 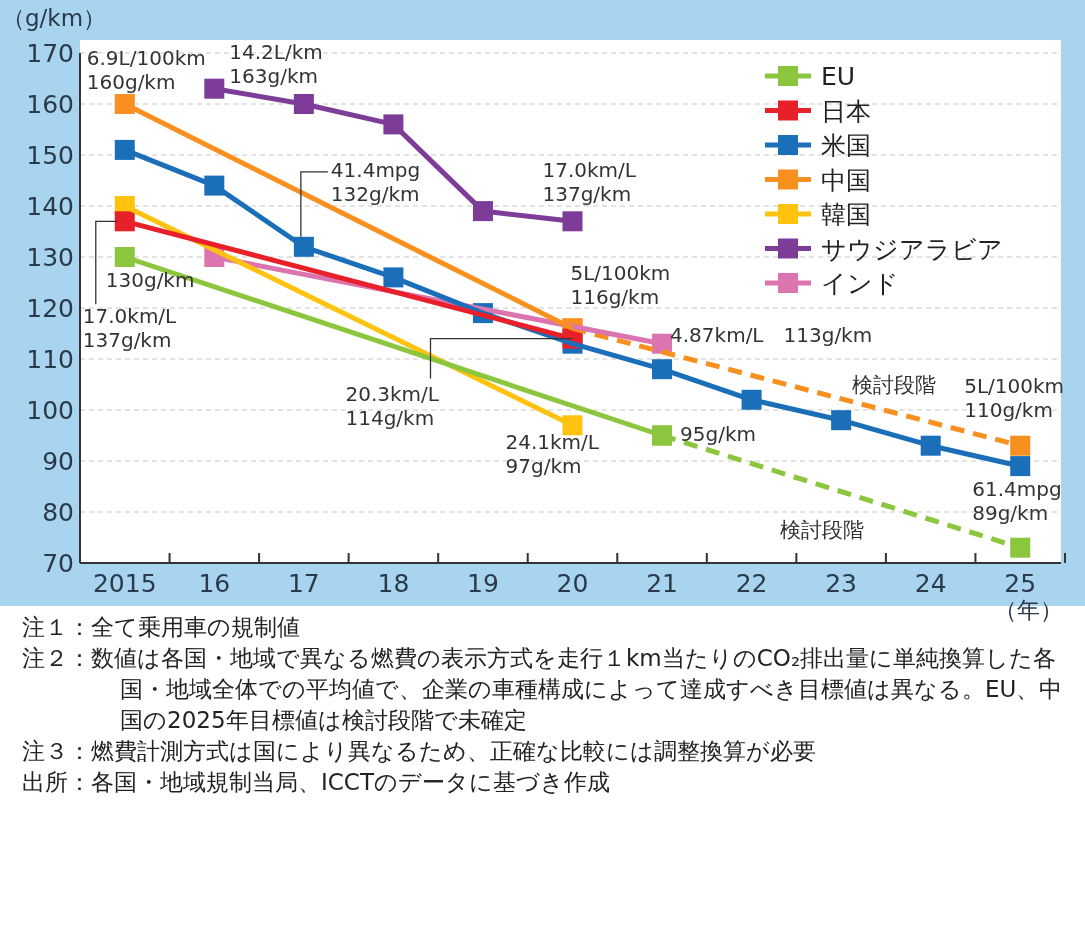 I want to click on x-tick-label: 24, so click(x=930, y=583).